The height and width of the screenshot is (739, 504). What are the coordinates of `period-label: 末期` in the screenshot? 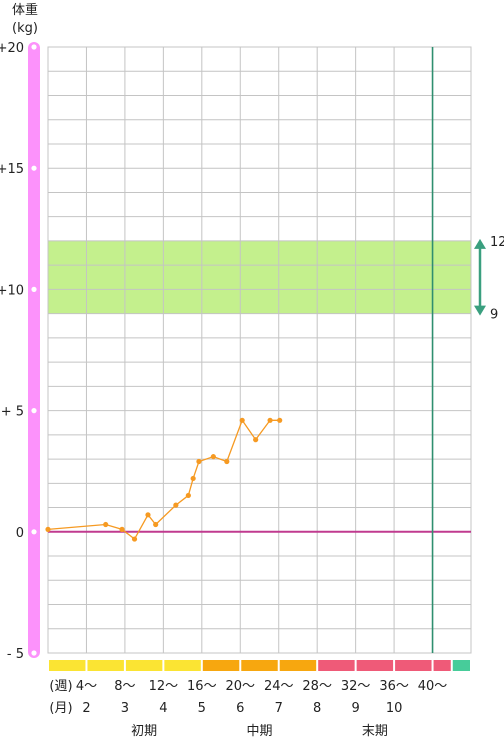 It's located at (375, 731).